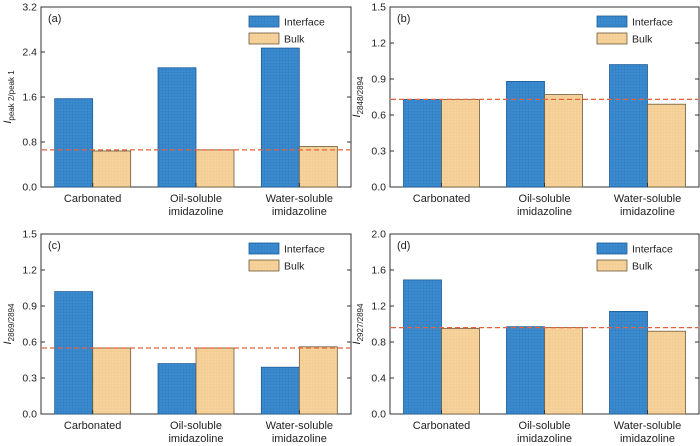 The image size is (700, 446). I want to click on panel-label: (b), so click(403, 19).